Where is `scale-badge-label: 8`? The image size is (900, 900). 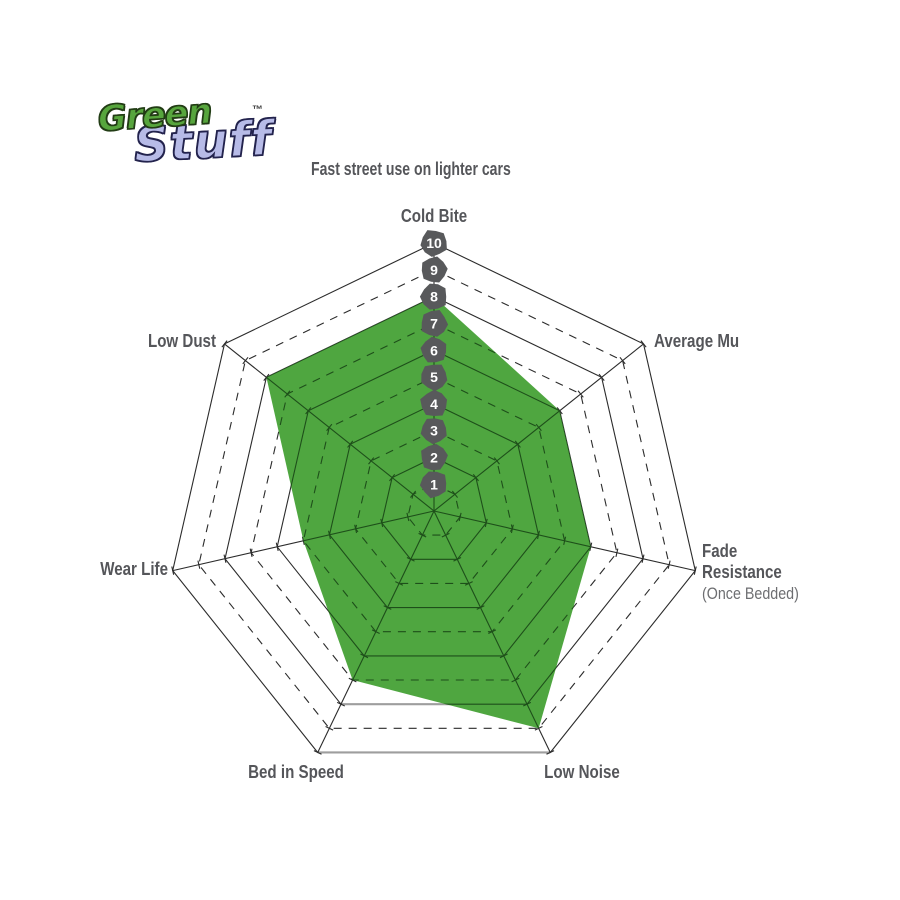
scale-badge-label: 8 is located at coordinates (434, 297).